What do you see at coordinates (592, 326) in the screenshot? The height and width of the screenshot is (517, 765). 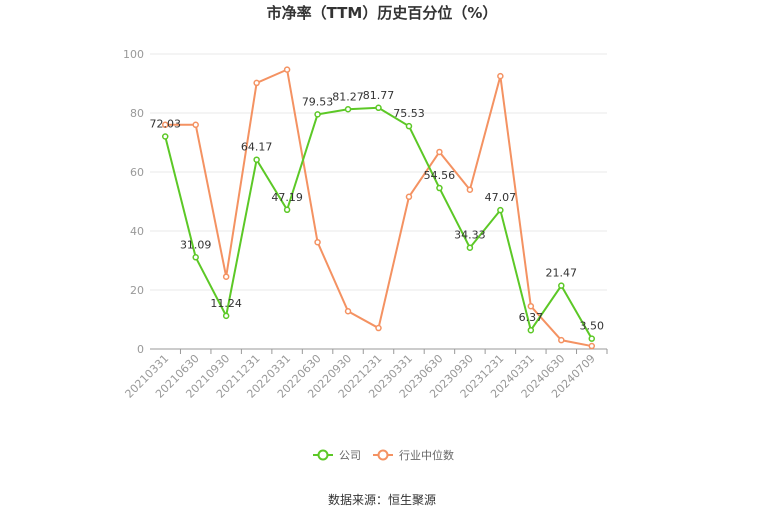 I see `data-label: 3.50` at bounding box center [592, 326].